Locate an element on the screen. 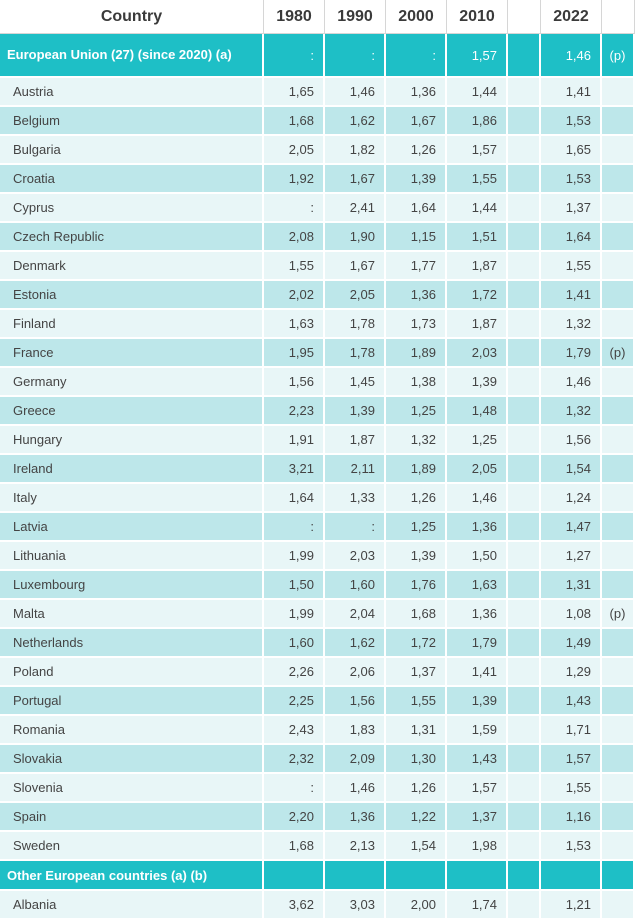 The image size is (635, 924). value-2010: 1,50 is located at coordinates (477, 556).